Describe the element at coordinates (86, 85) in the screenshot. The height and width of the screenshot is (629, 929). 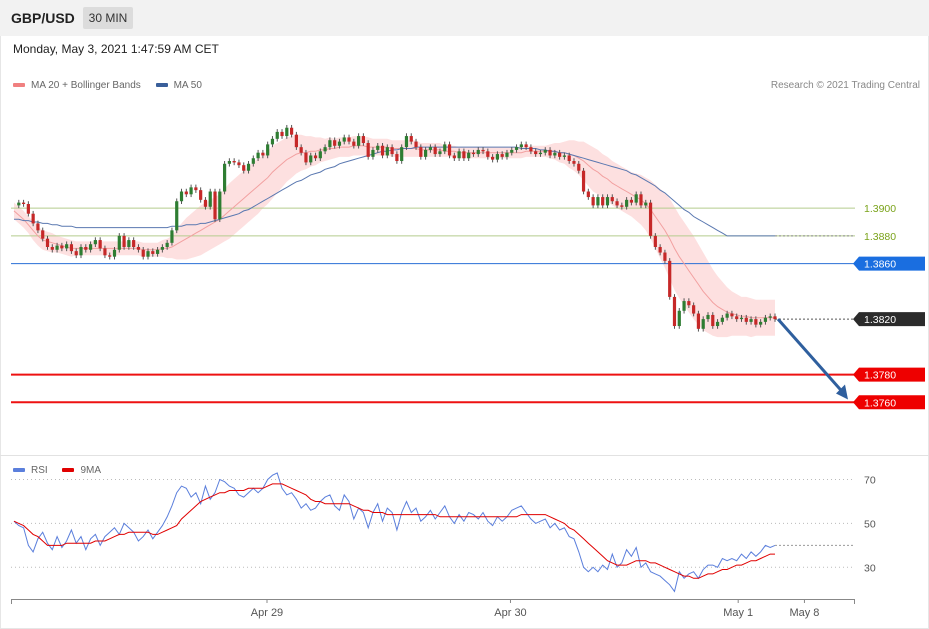
I see `legend-label-ma20: MA 20 + Bollinger Bands` at that location.